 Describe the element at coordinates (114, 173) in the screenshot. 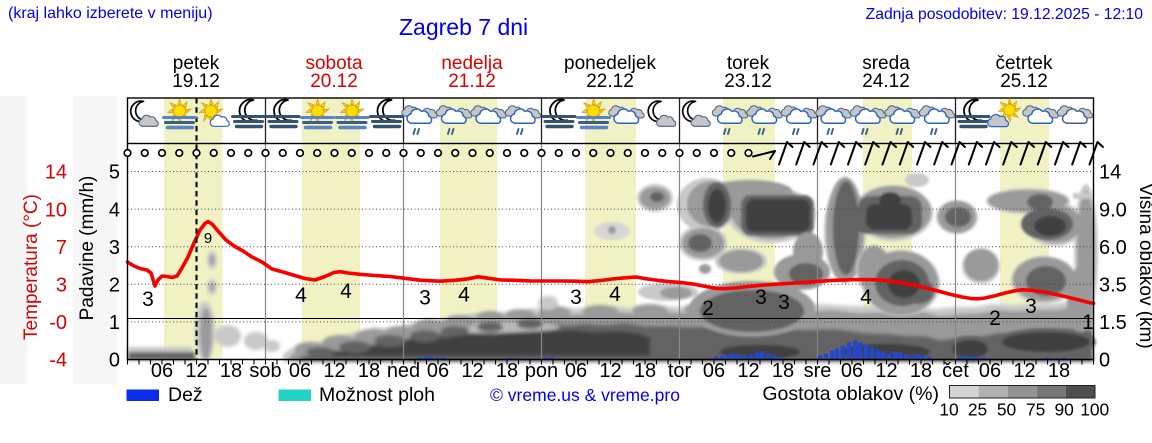

I see `svg-text: 5` at that location.